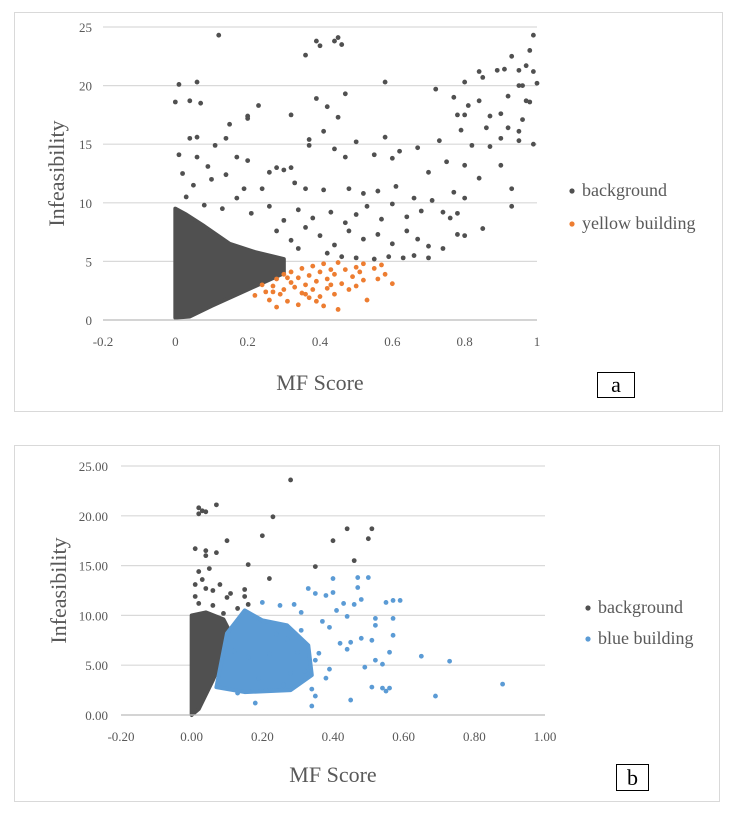 This screenshot has height=820, width=737. Describe the element at coordinates (474, 736) in the screenshot. I see `x-tick-label: 0.80` at that location.